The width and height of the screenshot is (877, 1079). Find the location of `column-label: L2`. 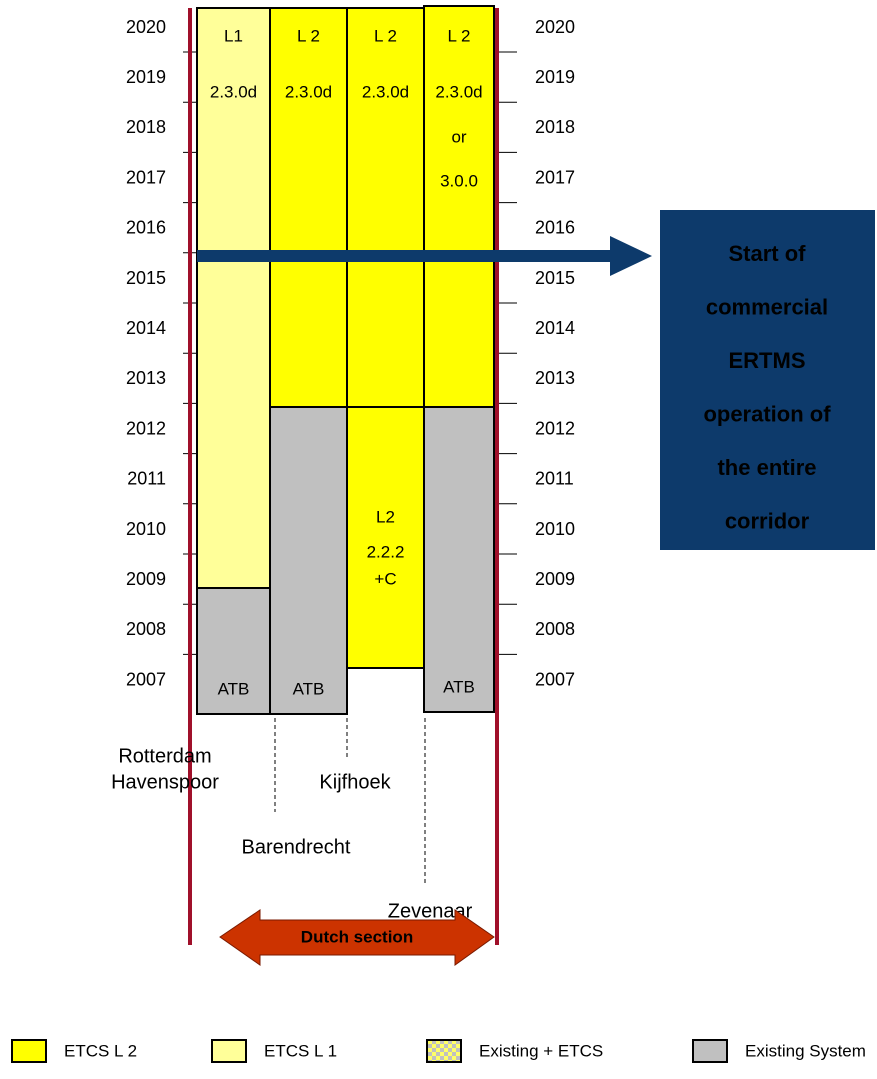

column-label: L2 is located at coordinates (385, 516).